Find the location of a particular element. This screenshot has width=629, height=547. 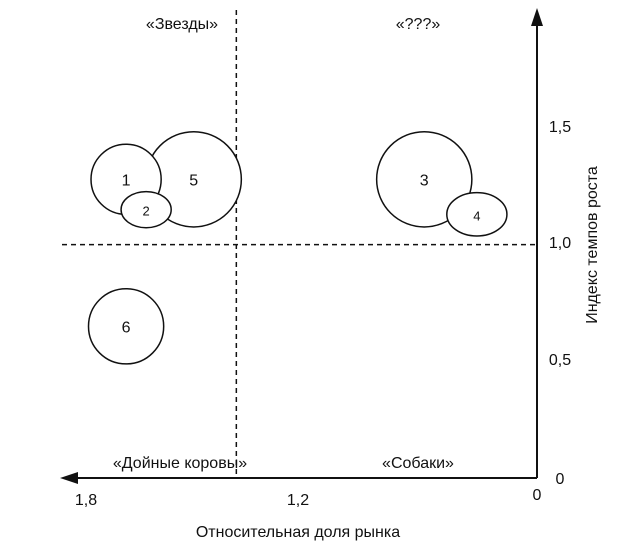

x-axis-title: Относительная доля рынка is located at coordinates (298, 532).